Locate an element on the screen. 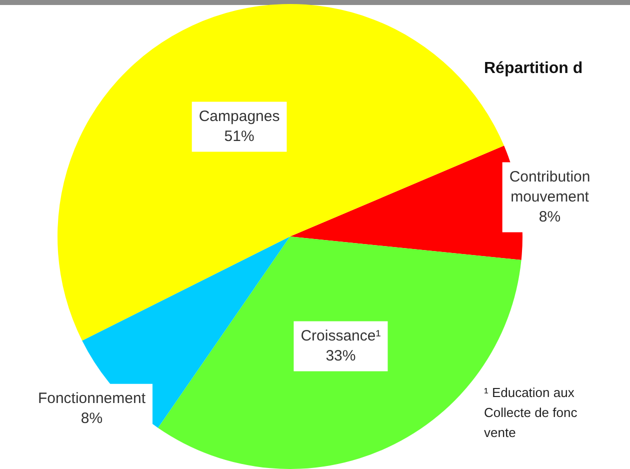 Image resolution: width=630 pixels, height=469 pixels. data-label: 51% is located at coordinates (239, 136).